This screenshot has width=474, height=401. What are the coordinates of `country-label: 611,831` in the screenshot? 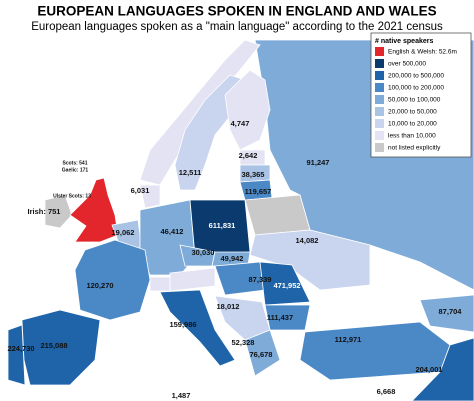 It's located at (222, 225).